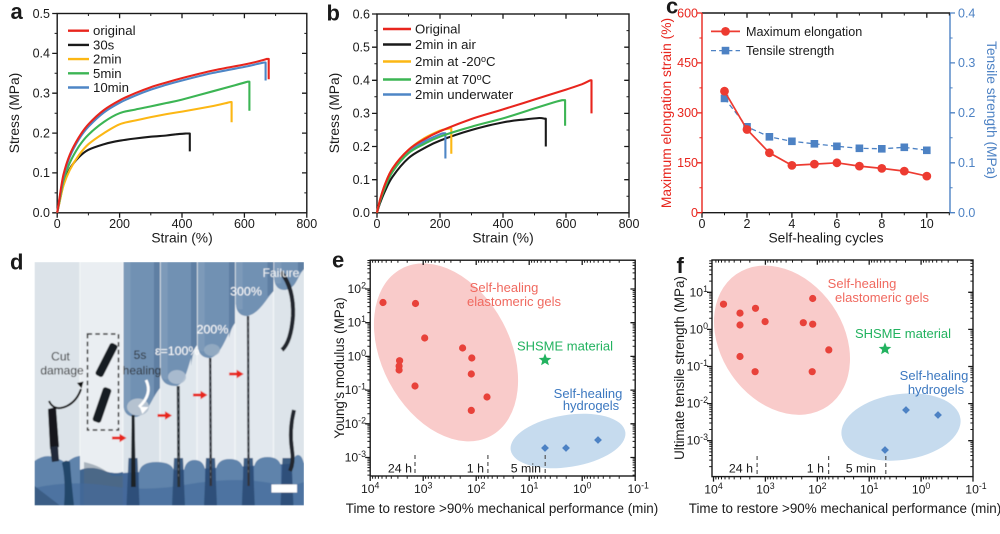  I want to click on svg-text: 5s, so click(140, 355).